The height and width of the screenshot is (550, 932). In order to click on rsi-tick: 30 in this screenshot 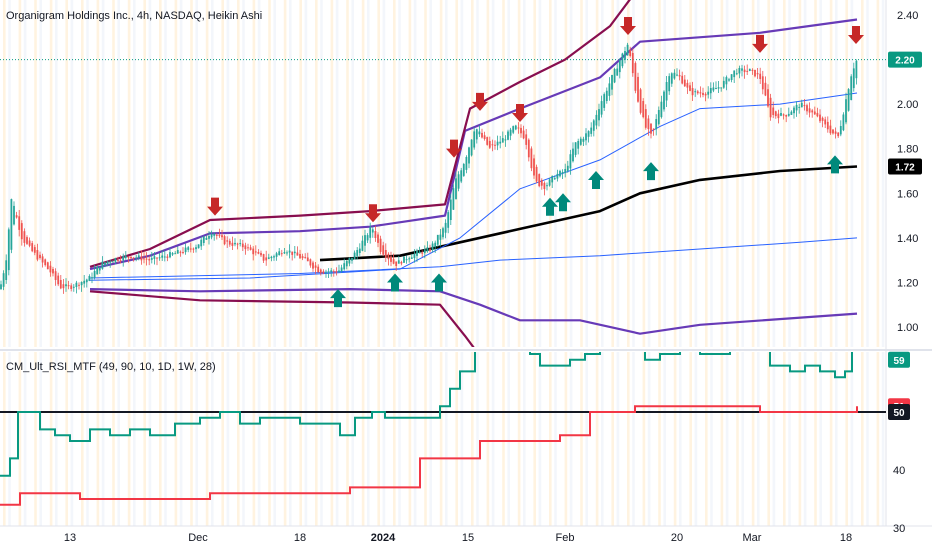, I will do `click(899, 529)`.